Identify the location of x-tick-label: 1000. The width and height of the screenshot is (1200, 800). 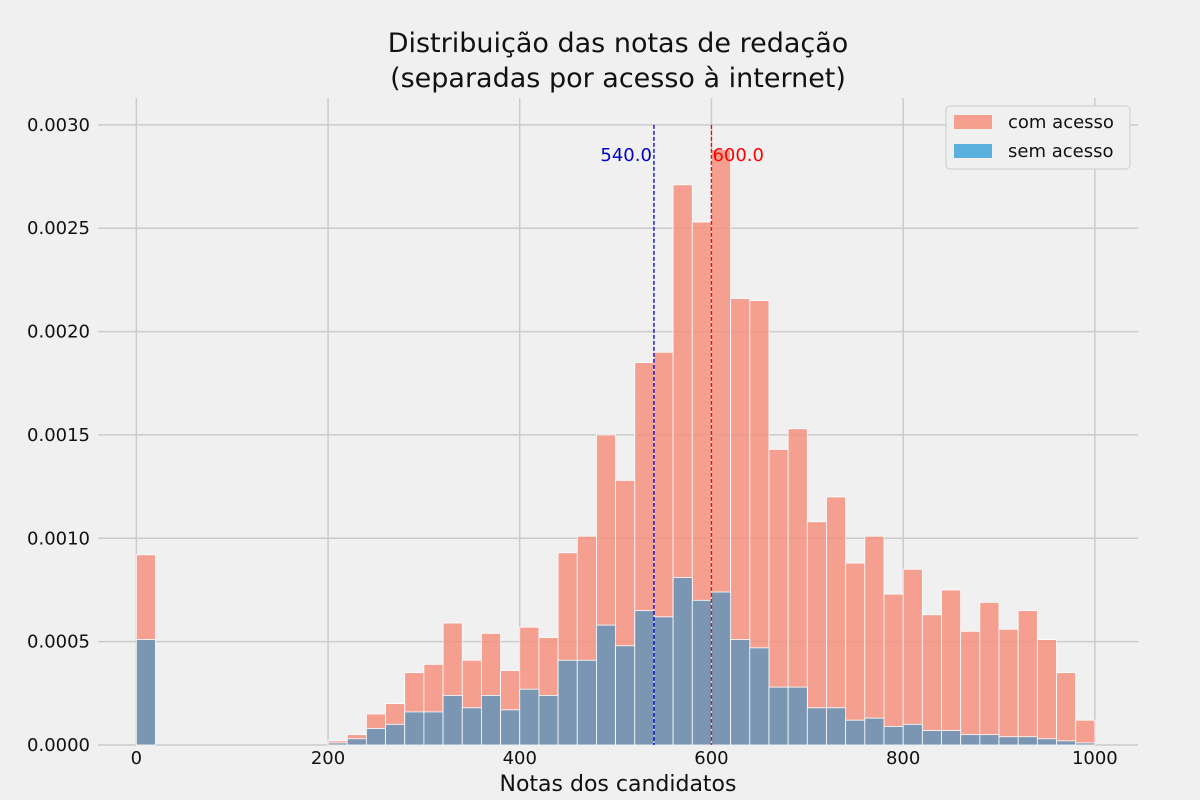
(1095, 758).